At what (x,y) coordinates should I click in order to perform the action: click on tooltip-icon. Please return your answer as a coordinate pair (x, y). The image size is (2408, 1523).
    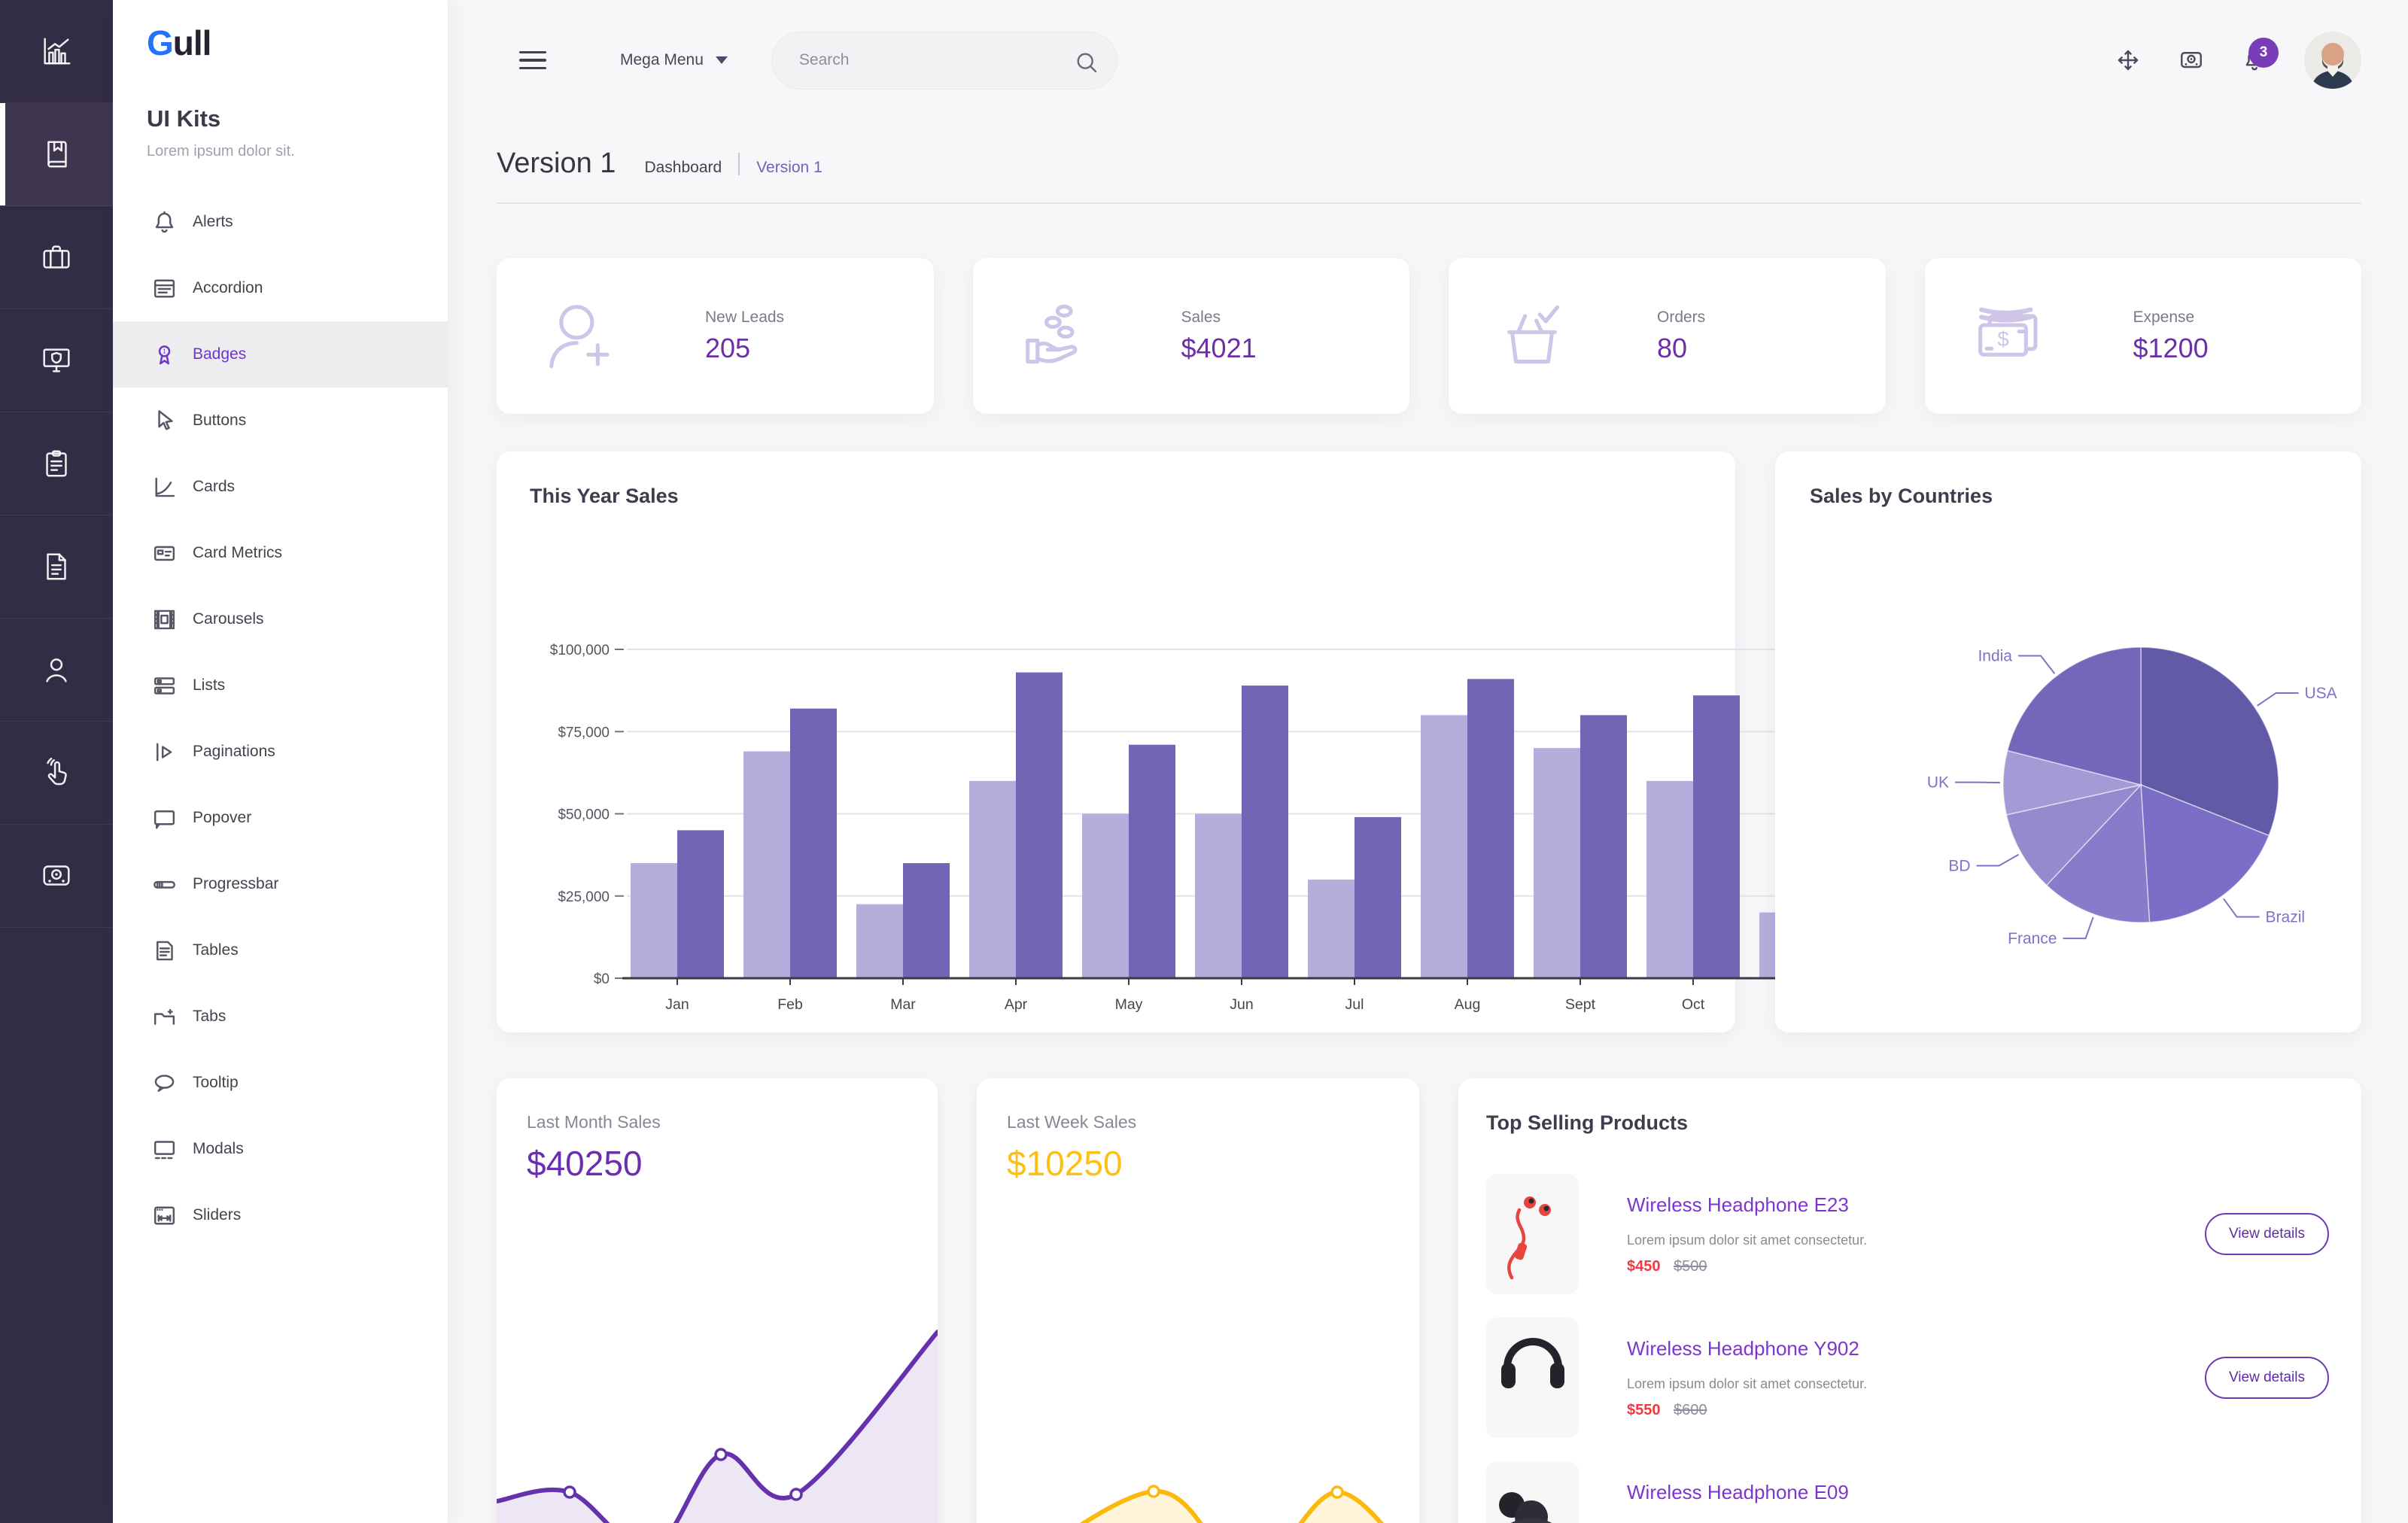
    Looking at the image, I should click on (164, 1083).